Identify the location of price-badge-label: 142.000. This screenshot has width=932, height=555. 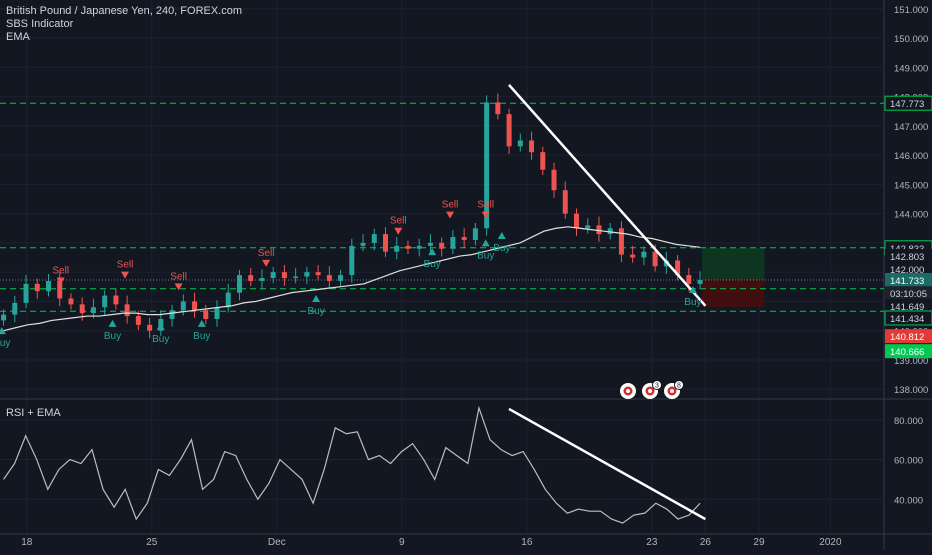
(907, 270).